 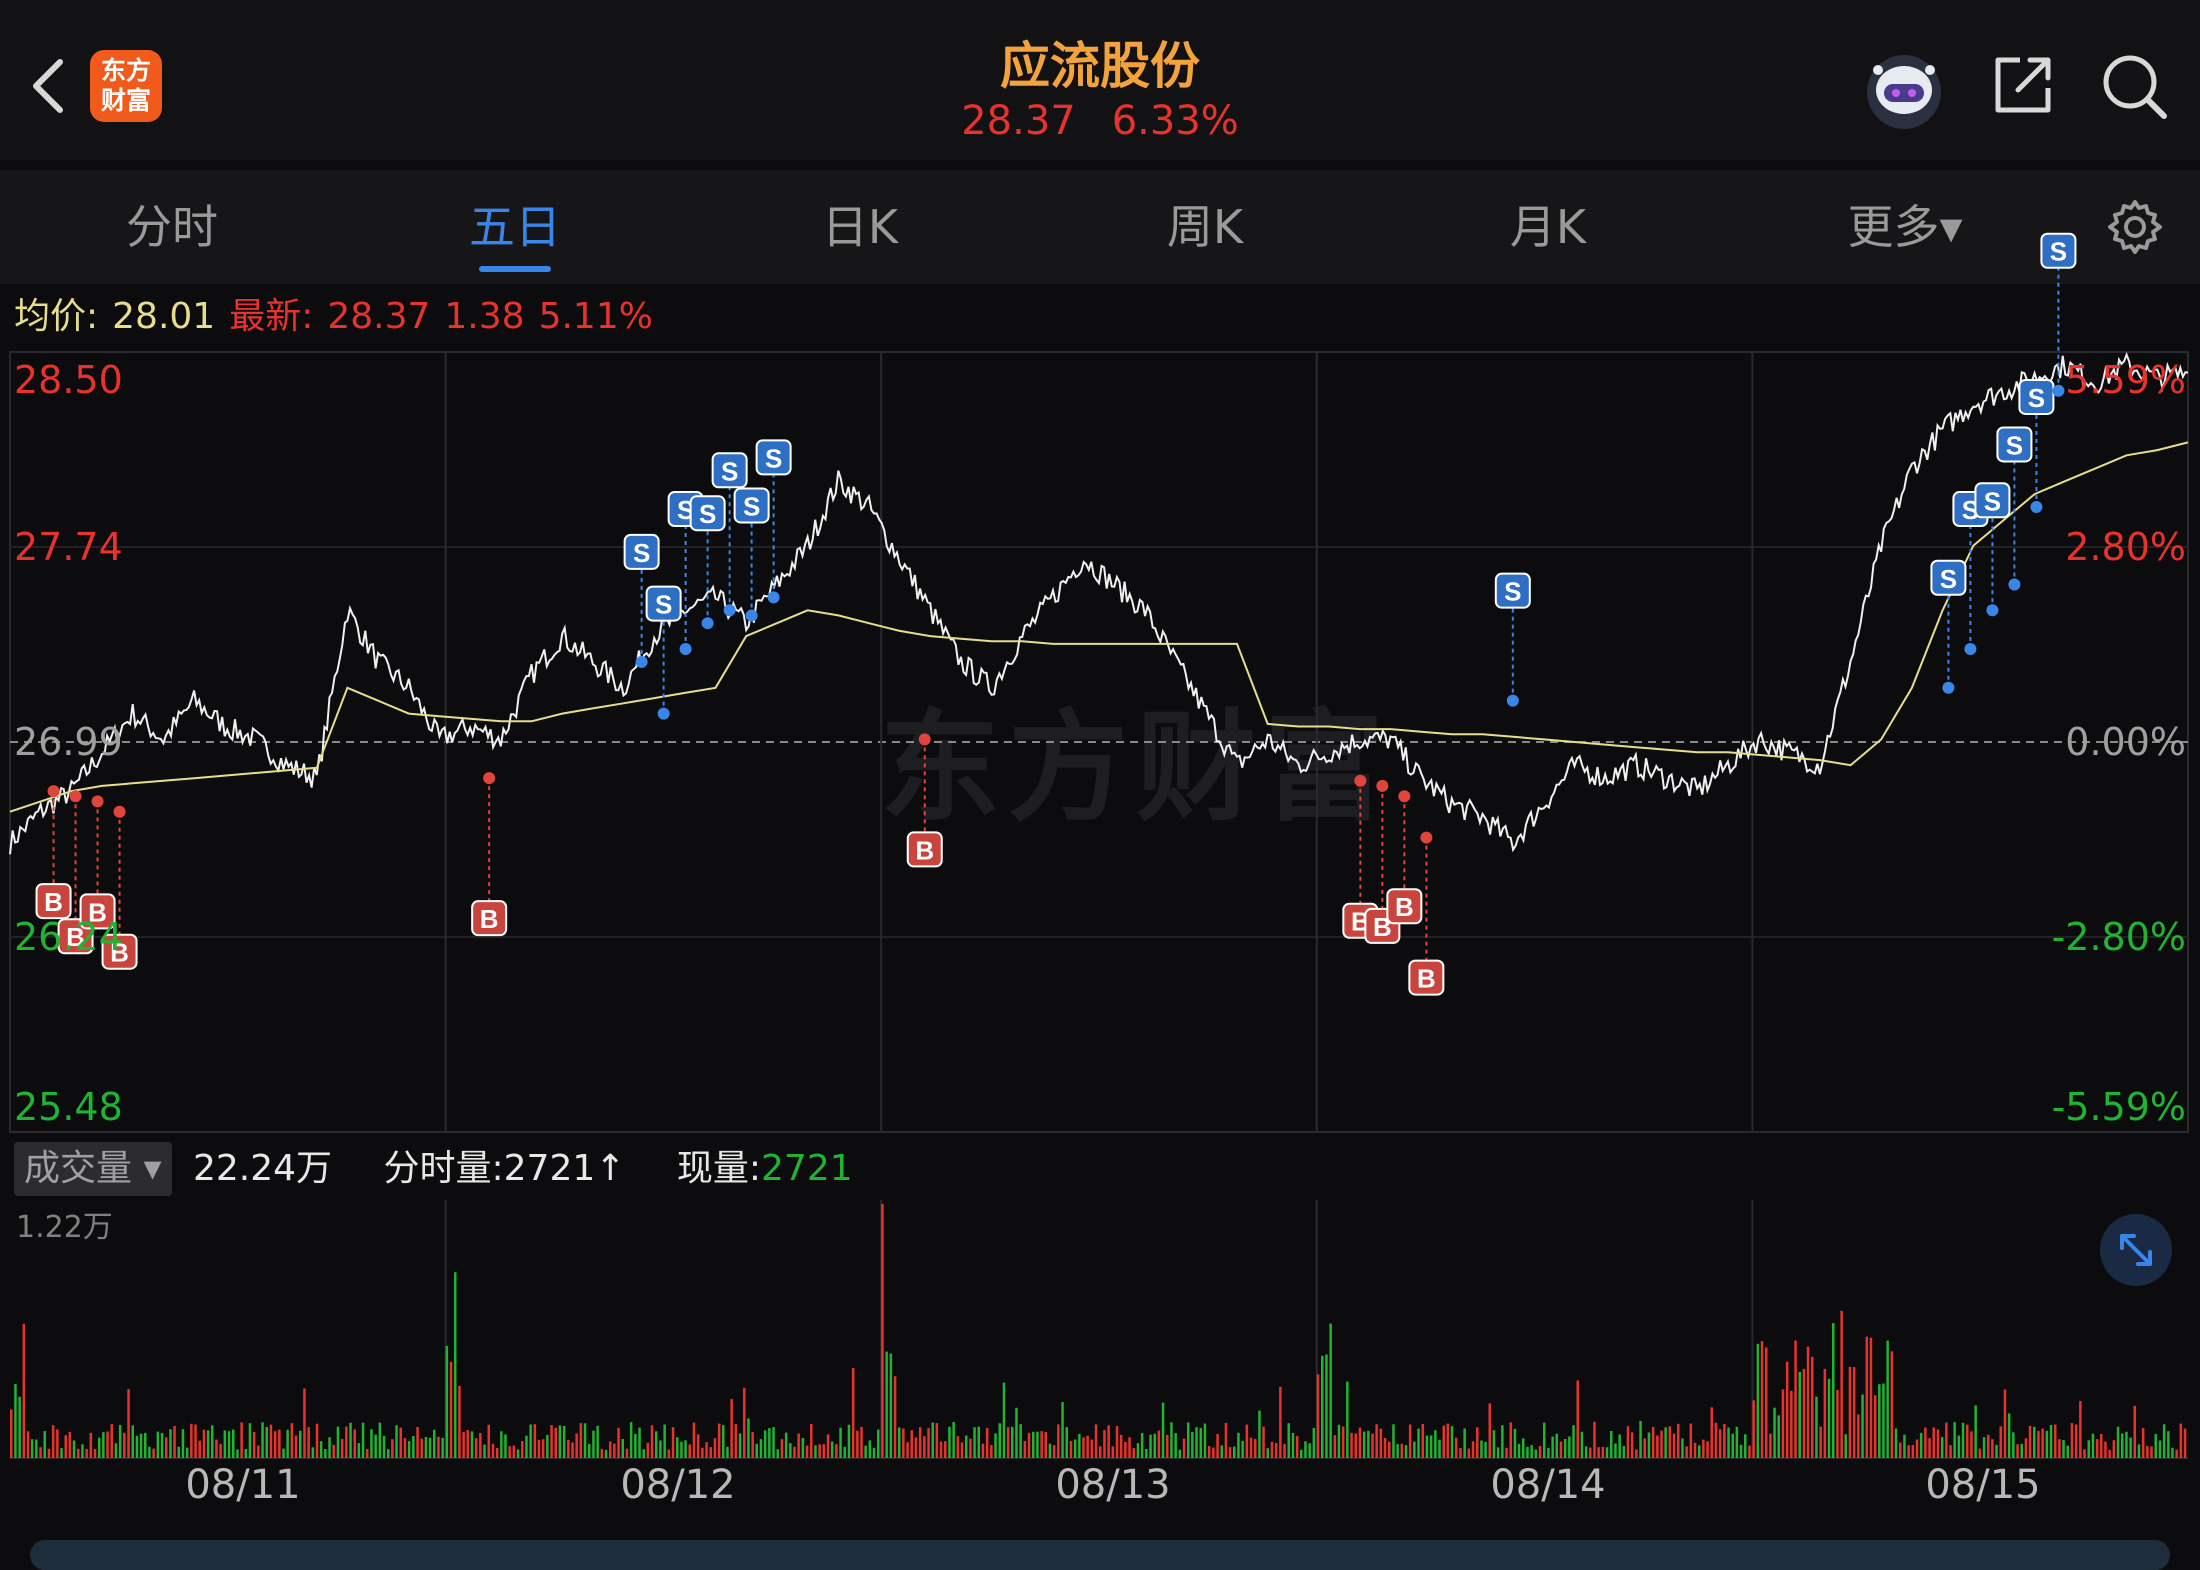 I want to click on tab-monthly-k: 月K, so click(x=1548, y=227).